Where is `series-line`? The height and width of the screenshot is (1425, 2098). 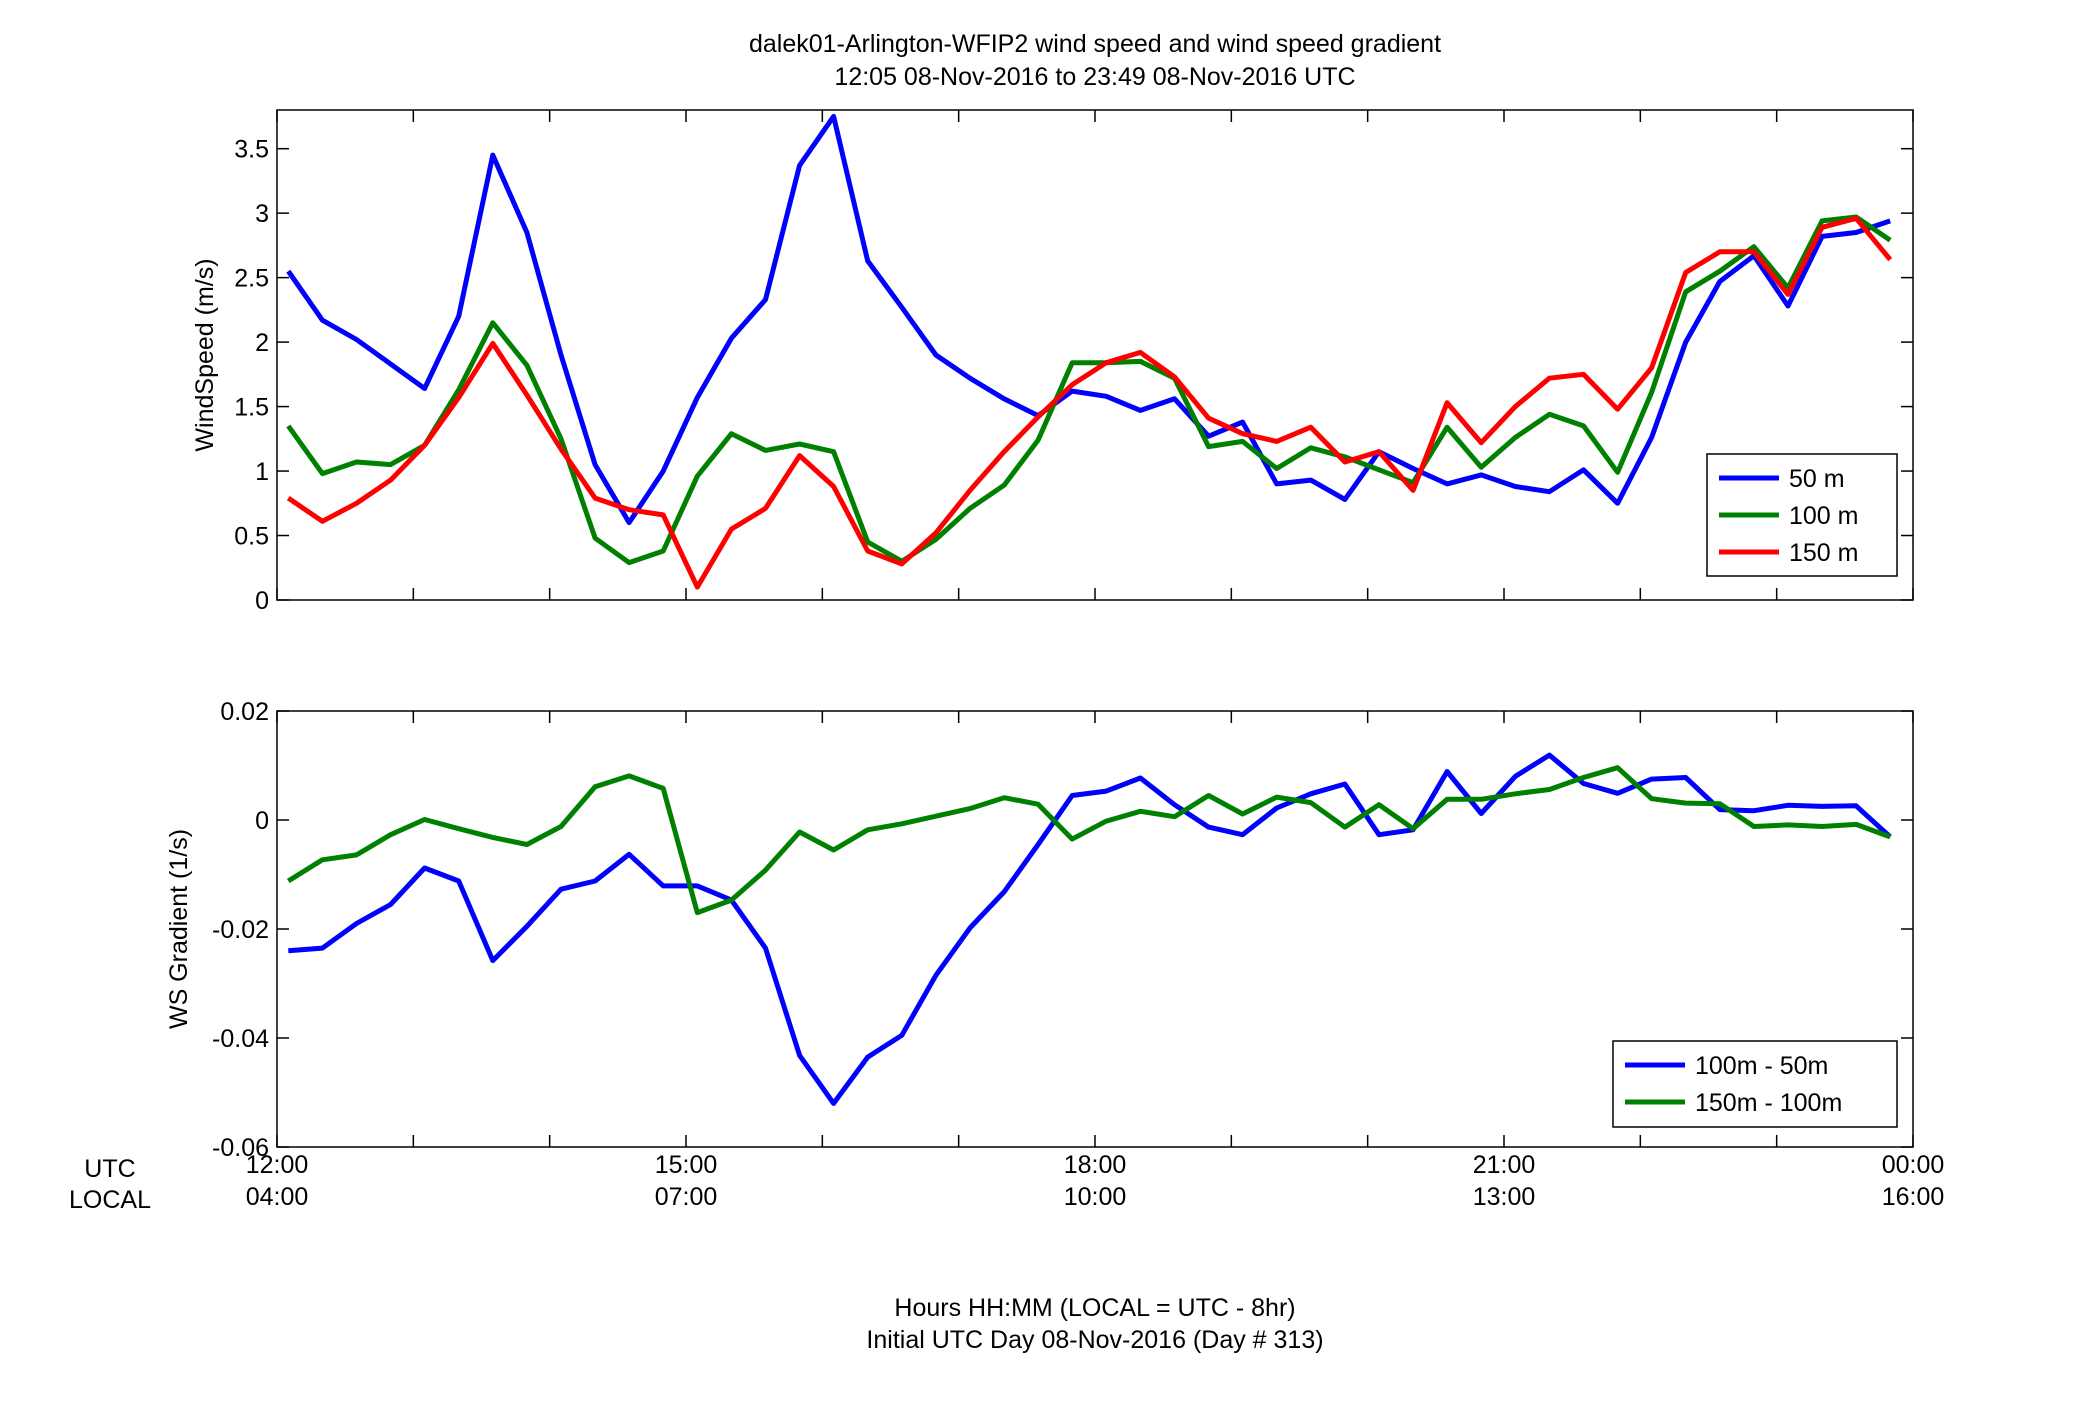
series-line is located at coordinates (1089, 840).